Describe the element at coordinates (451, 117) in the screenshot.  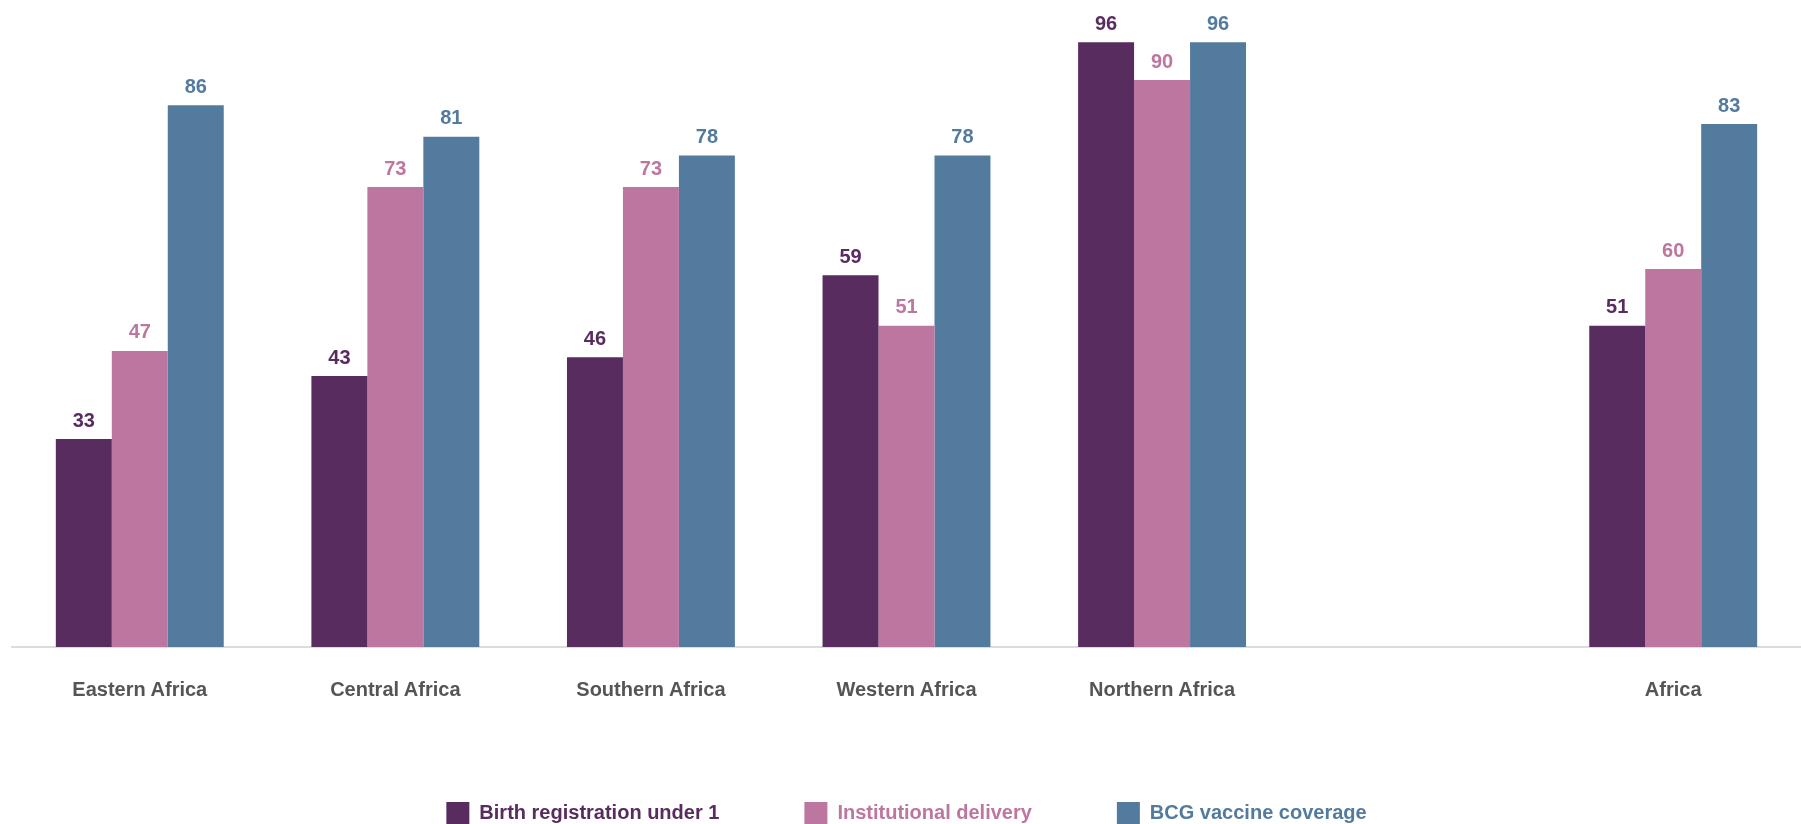
I see `data-label: 81` at that location.